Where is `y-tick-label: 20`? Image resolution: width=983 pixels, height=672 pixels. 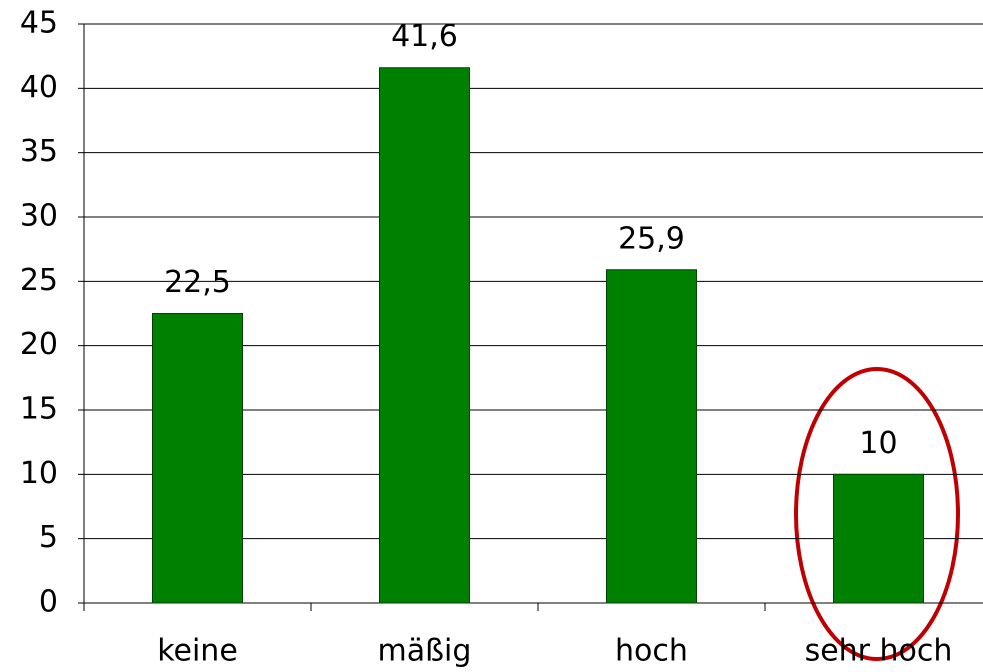 y-tick-label: 20 is located at coordinates (39, 344).